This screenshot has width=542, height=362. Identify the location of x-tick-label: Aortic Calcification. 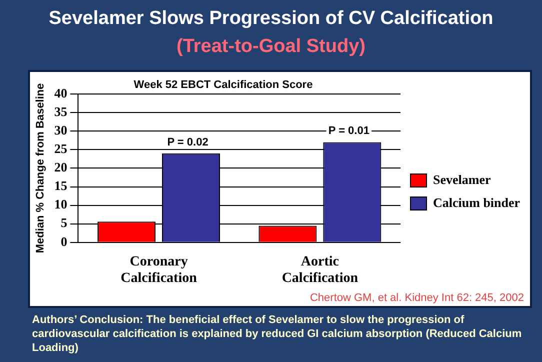
(320, 270).